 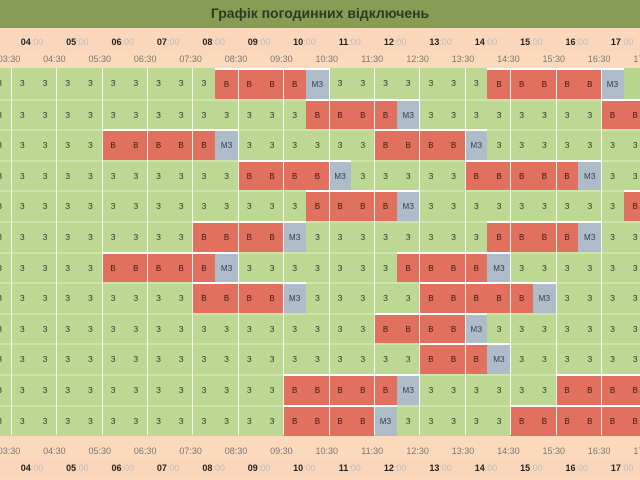 I want to click on top-half-hour-label: 14:30, so click(x=508, y=59).